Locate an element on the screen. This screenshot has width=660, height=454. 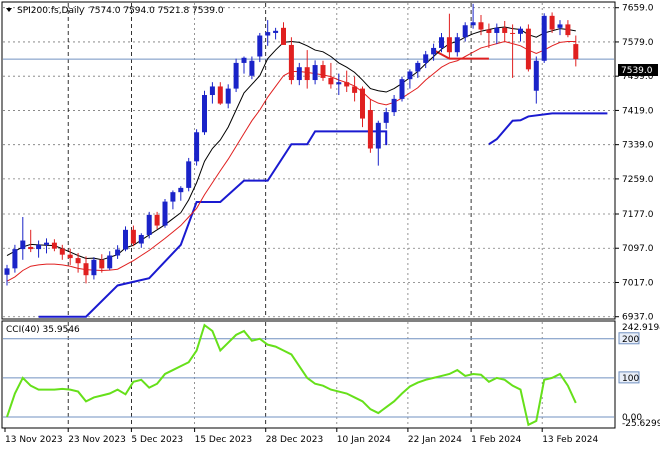
price-tick-label: 7419.0 is located at coordinates (638, 111).